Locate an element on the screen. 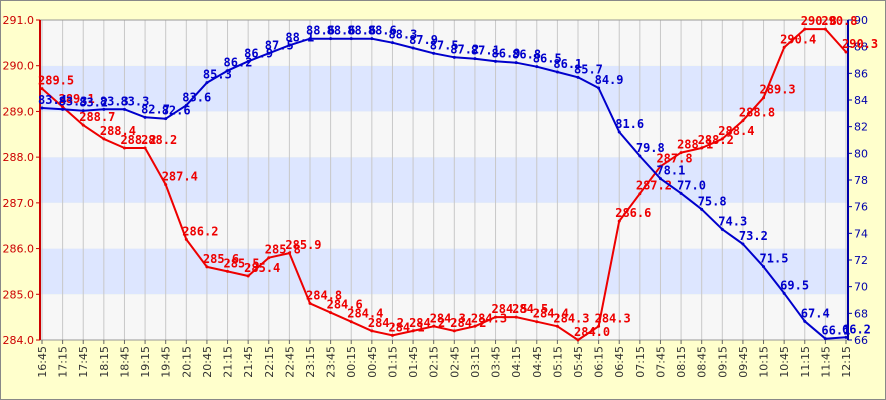 This screenshot has width=886, height=400. humidity-data-label: 88.6 is located at coordinates (320, 31).